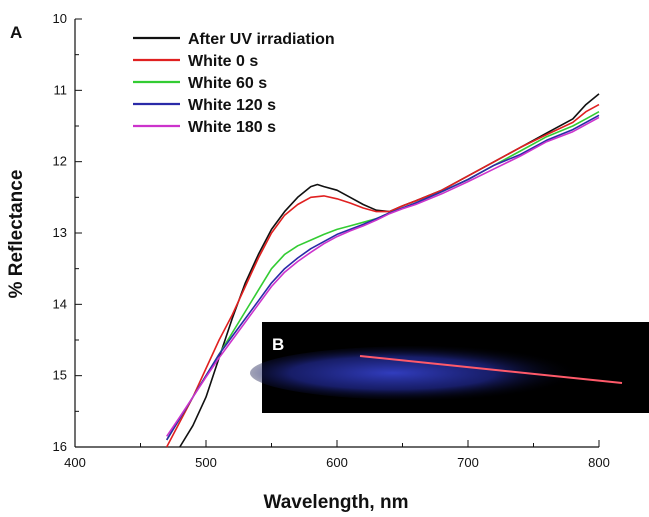 Image resolution: width=649 pixels, height=517 pixels. I want to click on x-tick-label: 700, so click(468, 462).